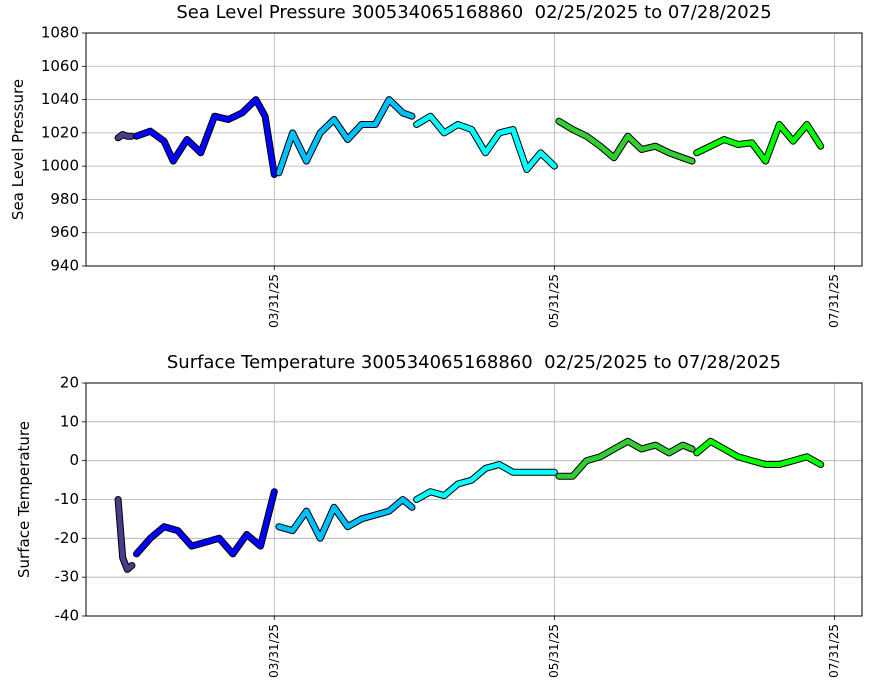  Describe the element at coordinates (69, 383) in the screenshot. I see `y-tick-label: 20` at that location.